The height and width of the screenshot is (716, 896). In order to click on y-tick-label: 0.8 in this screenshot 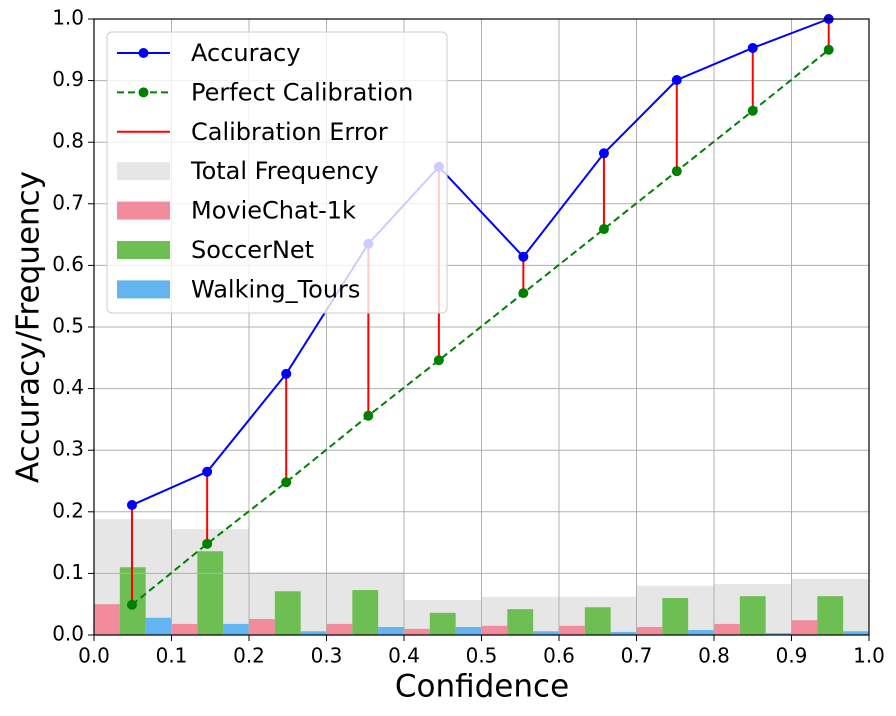, I will do `click(68, 141)`.